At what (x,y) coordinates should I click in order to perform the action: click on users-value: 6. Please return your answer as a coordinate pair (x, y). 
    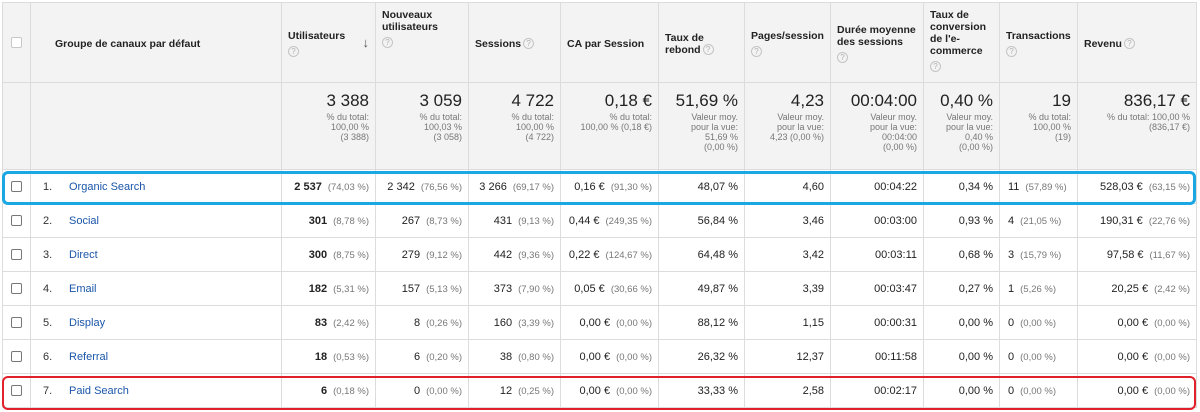
    Looking at the image, I should click on (324, 390).